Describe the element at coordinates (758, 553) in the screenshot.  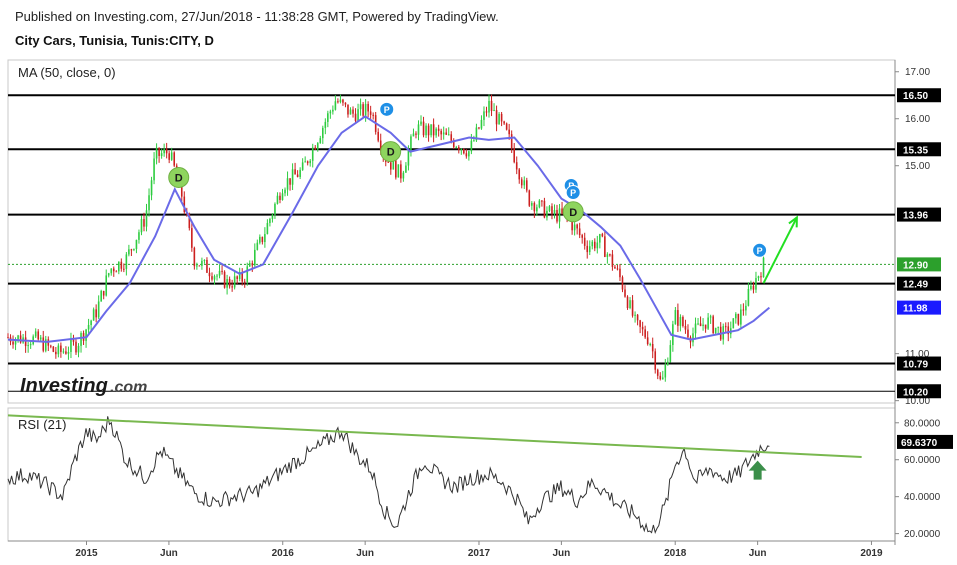
I see `x-tick-label: Jun` at that location.